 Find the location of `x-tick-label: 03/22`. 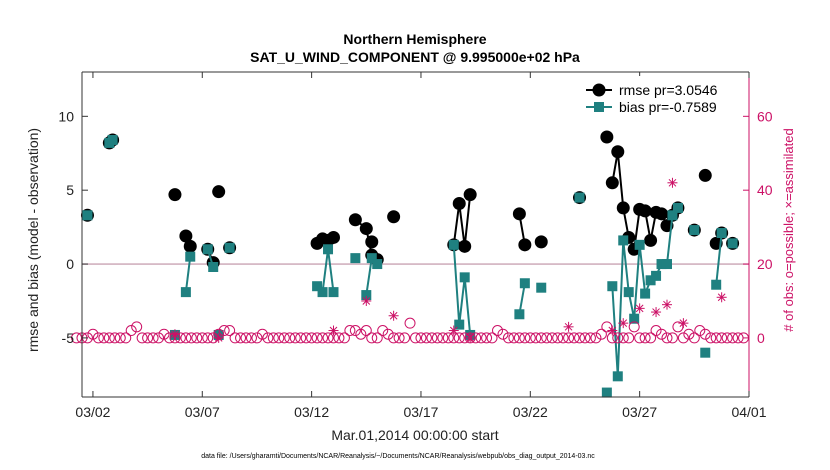

x-tick-label: 03/22 is located at coordinates (530, 412).